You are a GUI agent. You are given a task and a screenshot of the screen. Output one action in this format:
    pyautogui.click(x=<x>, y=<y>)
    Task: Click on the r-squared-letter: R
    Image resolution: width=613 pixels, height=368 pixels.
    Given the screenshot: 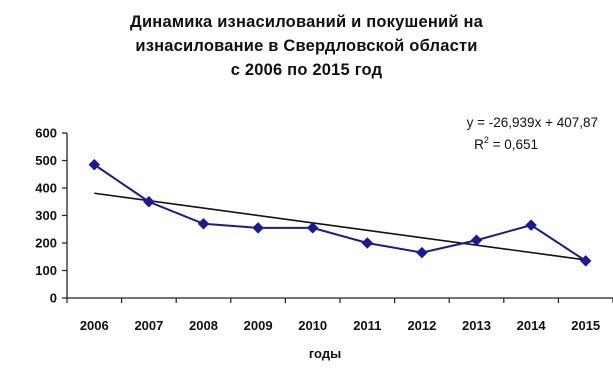 What is the action you would take?
    pyautogui.click(x=479, y=144)
    